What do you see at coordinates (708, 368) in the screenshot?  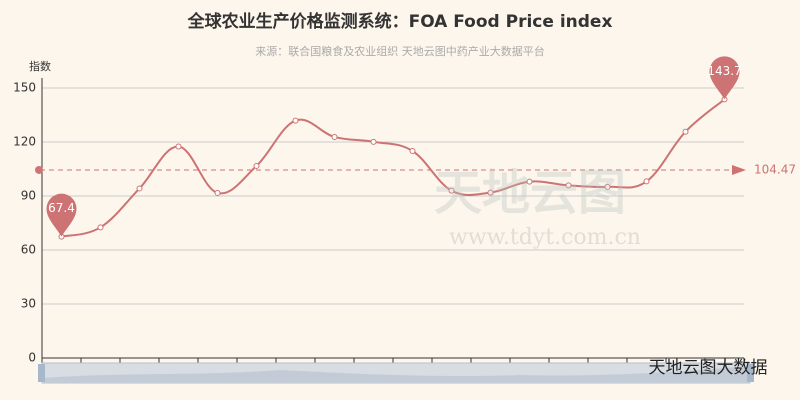 I see `footer-watermark: 天地云图大数据` at bounding box center [708, 368].